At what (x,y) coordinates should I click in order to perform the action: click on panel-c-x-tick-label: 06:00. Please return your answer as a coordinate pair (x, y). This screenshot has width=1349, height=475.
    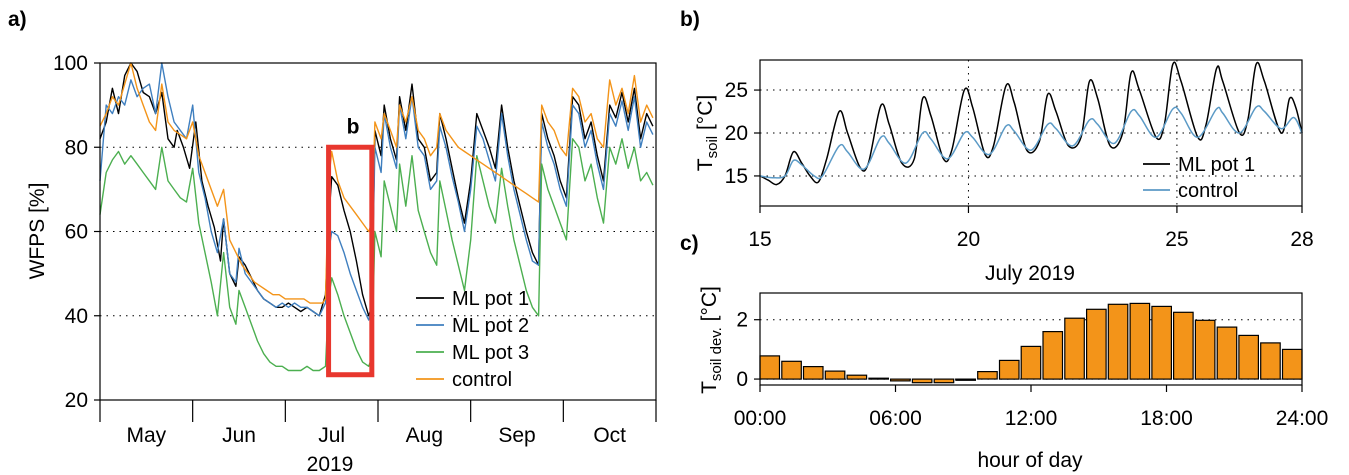
    Looking at the image, I should click on (895, 418).